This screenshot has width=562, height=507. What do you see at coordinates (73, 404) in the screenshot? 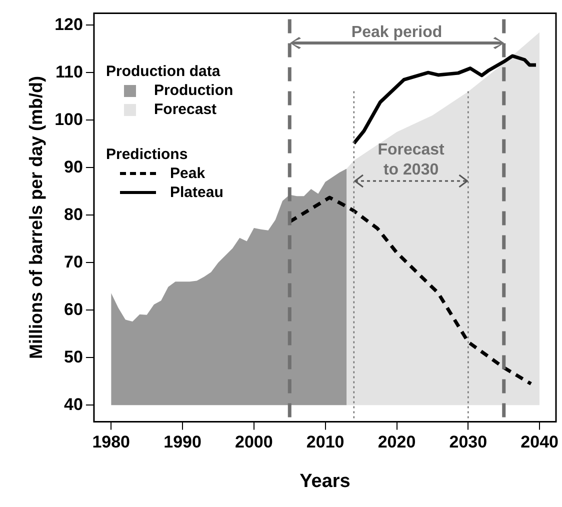
I see `y-tick-label: 40` at bounding box center [73, 404].